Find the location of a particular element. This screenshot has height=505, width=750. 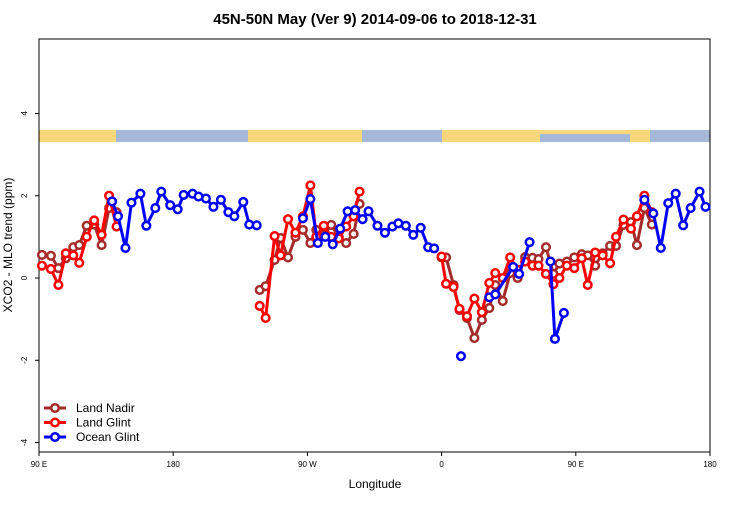

legend-label: Land Nadir is located at coordinates (105, 408).